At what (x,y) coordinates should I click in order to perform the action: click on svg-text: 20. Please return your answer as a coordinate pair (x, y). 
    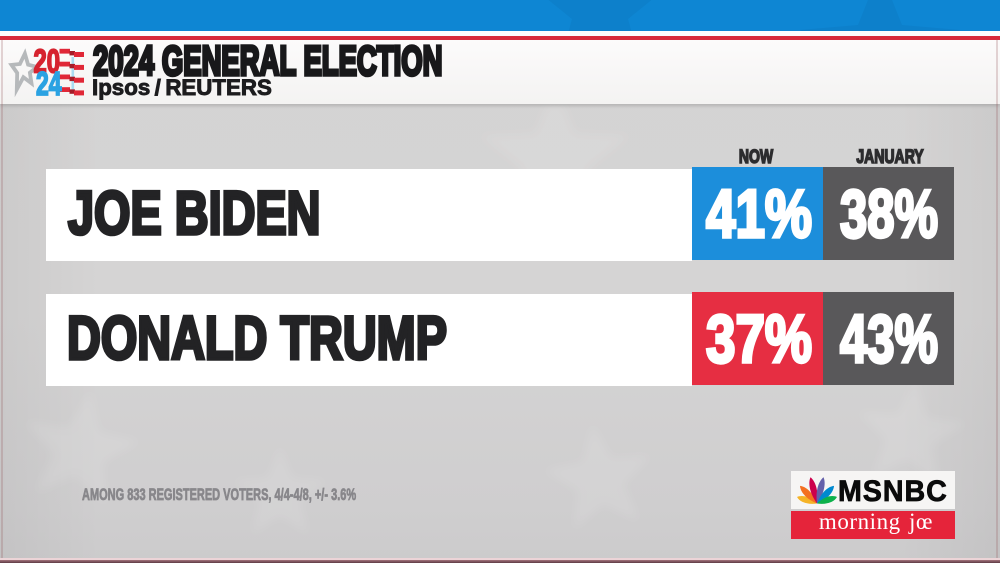
    Looking at the image, I should click on (47, 61).